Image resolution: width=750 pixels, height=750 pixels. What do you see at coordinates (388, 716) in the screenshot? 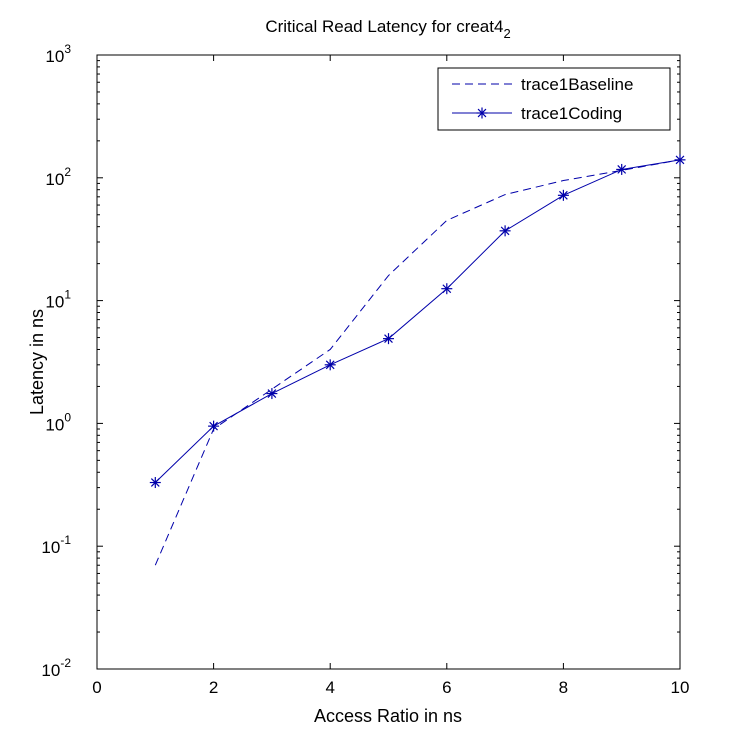
I see `x-axis-label: Access Ratio in ns` at bounding box center [388, 716].